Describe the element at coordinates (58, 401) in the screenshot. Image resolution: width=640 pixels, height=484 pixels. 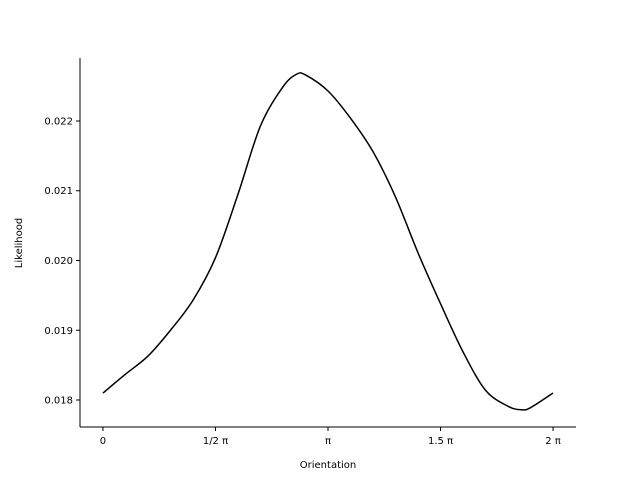
I see `y-tick-label: 0.018` at that location.